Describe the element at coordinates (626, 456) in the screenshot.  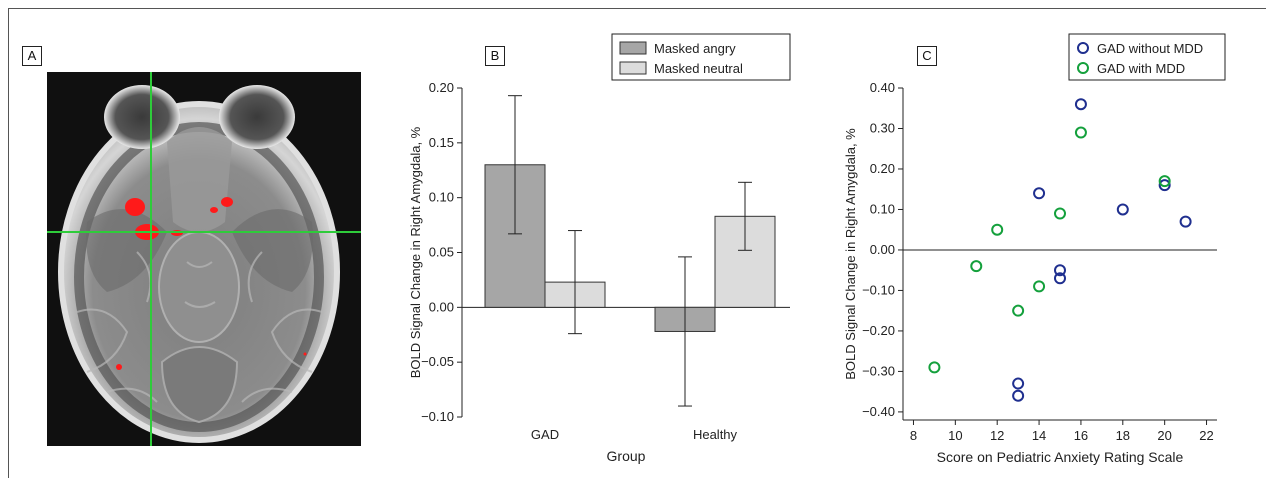
I see `x-axis-label: Group` at that location.